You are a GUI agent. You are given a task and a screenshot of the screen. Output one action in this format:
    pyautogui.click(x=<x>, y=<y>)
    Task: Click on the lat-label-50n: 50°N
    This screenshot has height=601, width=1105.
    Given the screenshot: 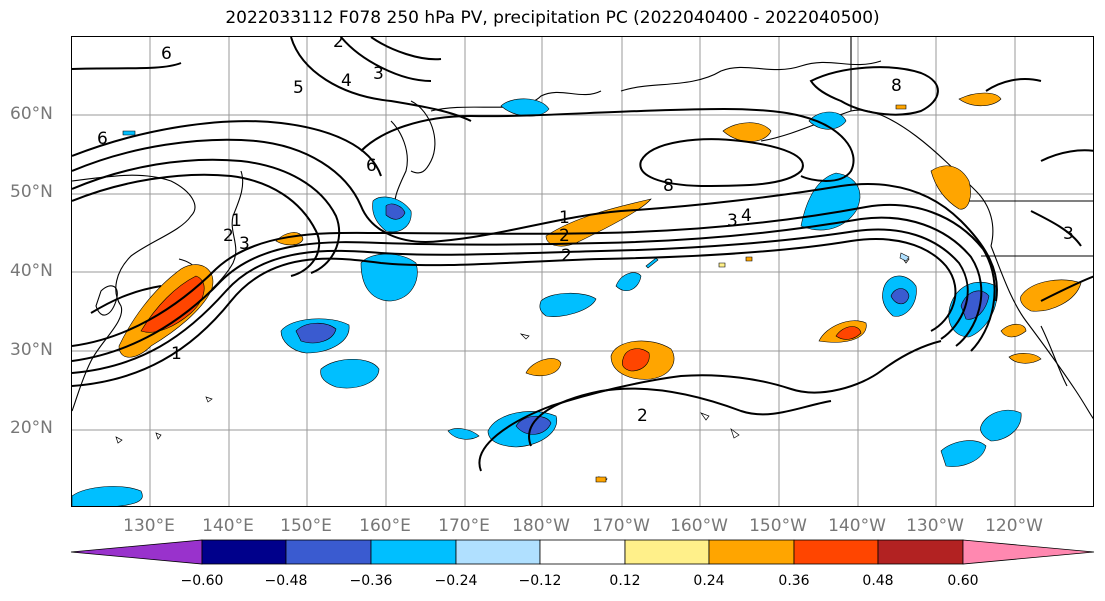 What is the action you would take?
    pyautogui.click(x=31, y=192)
    